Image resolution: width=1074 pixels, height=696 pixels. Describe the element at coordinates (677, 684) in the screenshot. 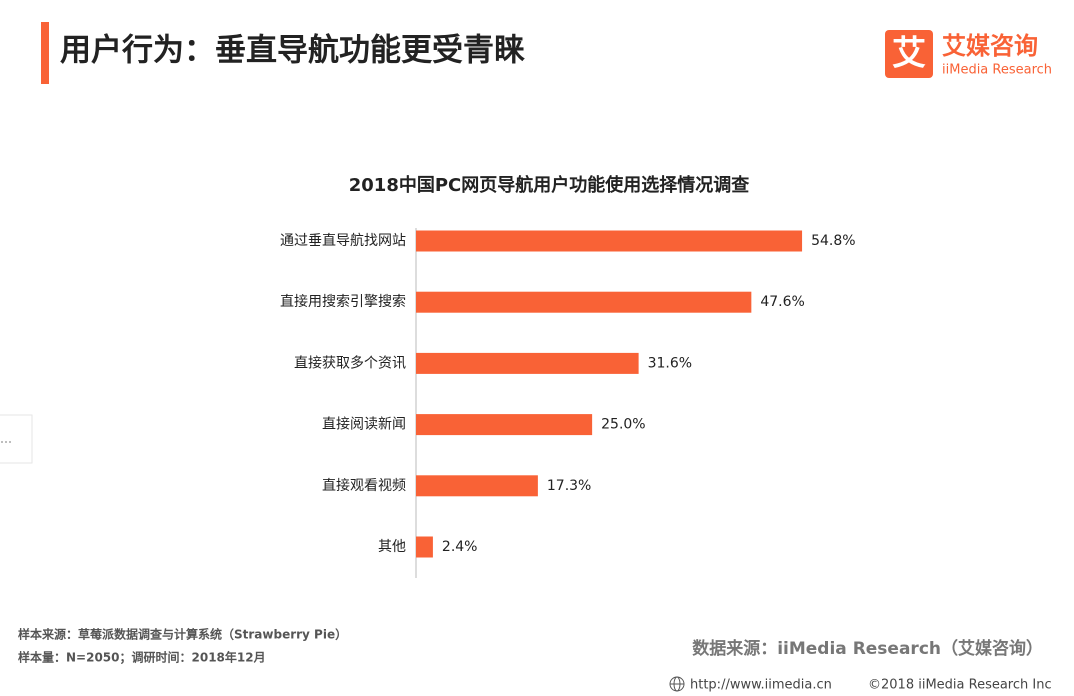

I see `globe-icon` at that location.